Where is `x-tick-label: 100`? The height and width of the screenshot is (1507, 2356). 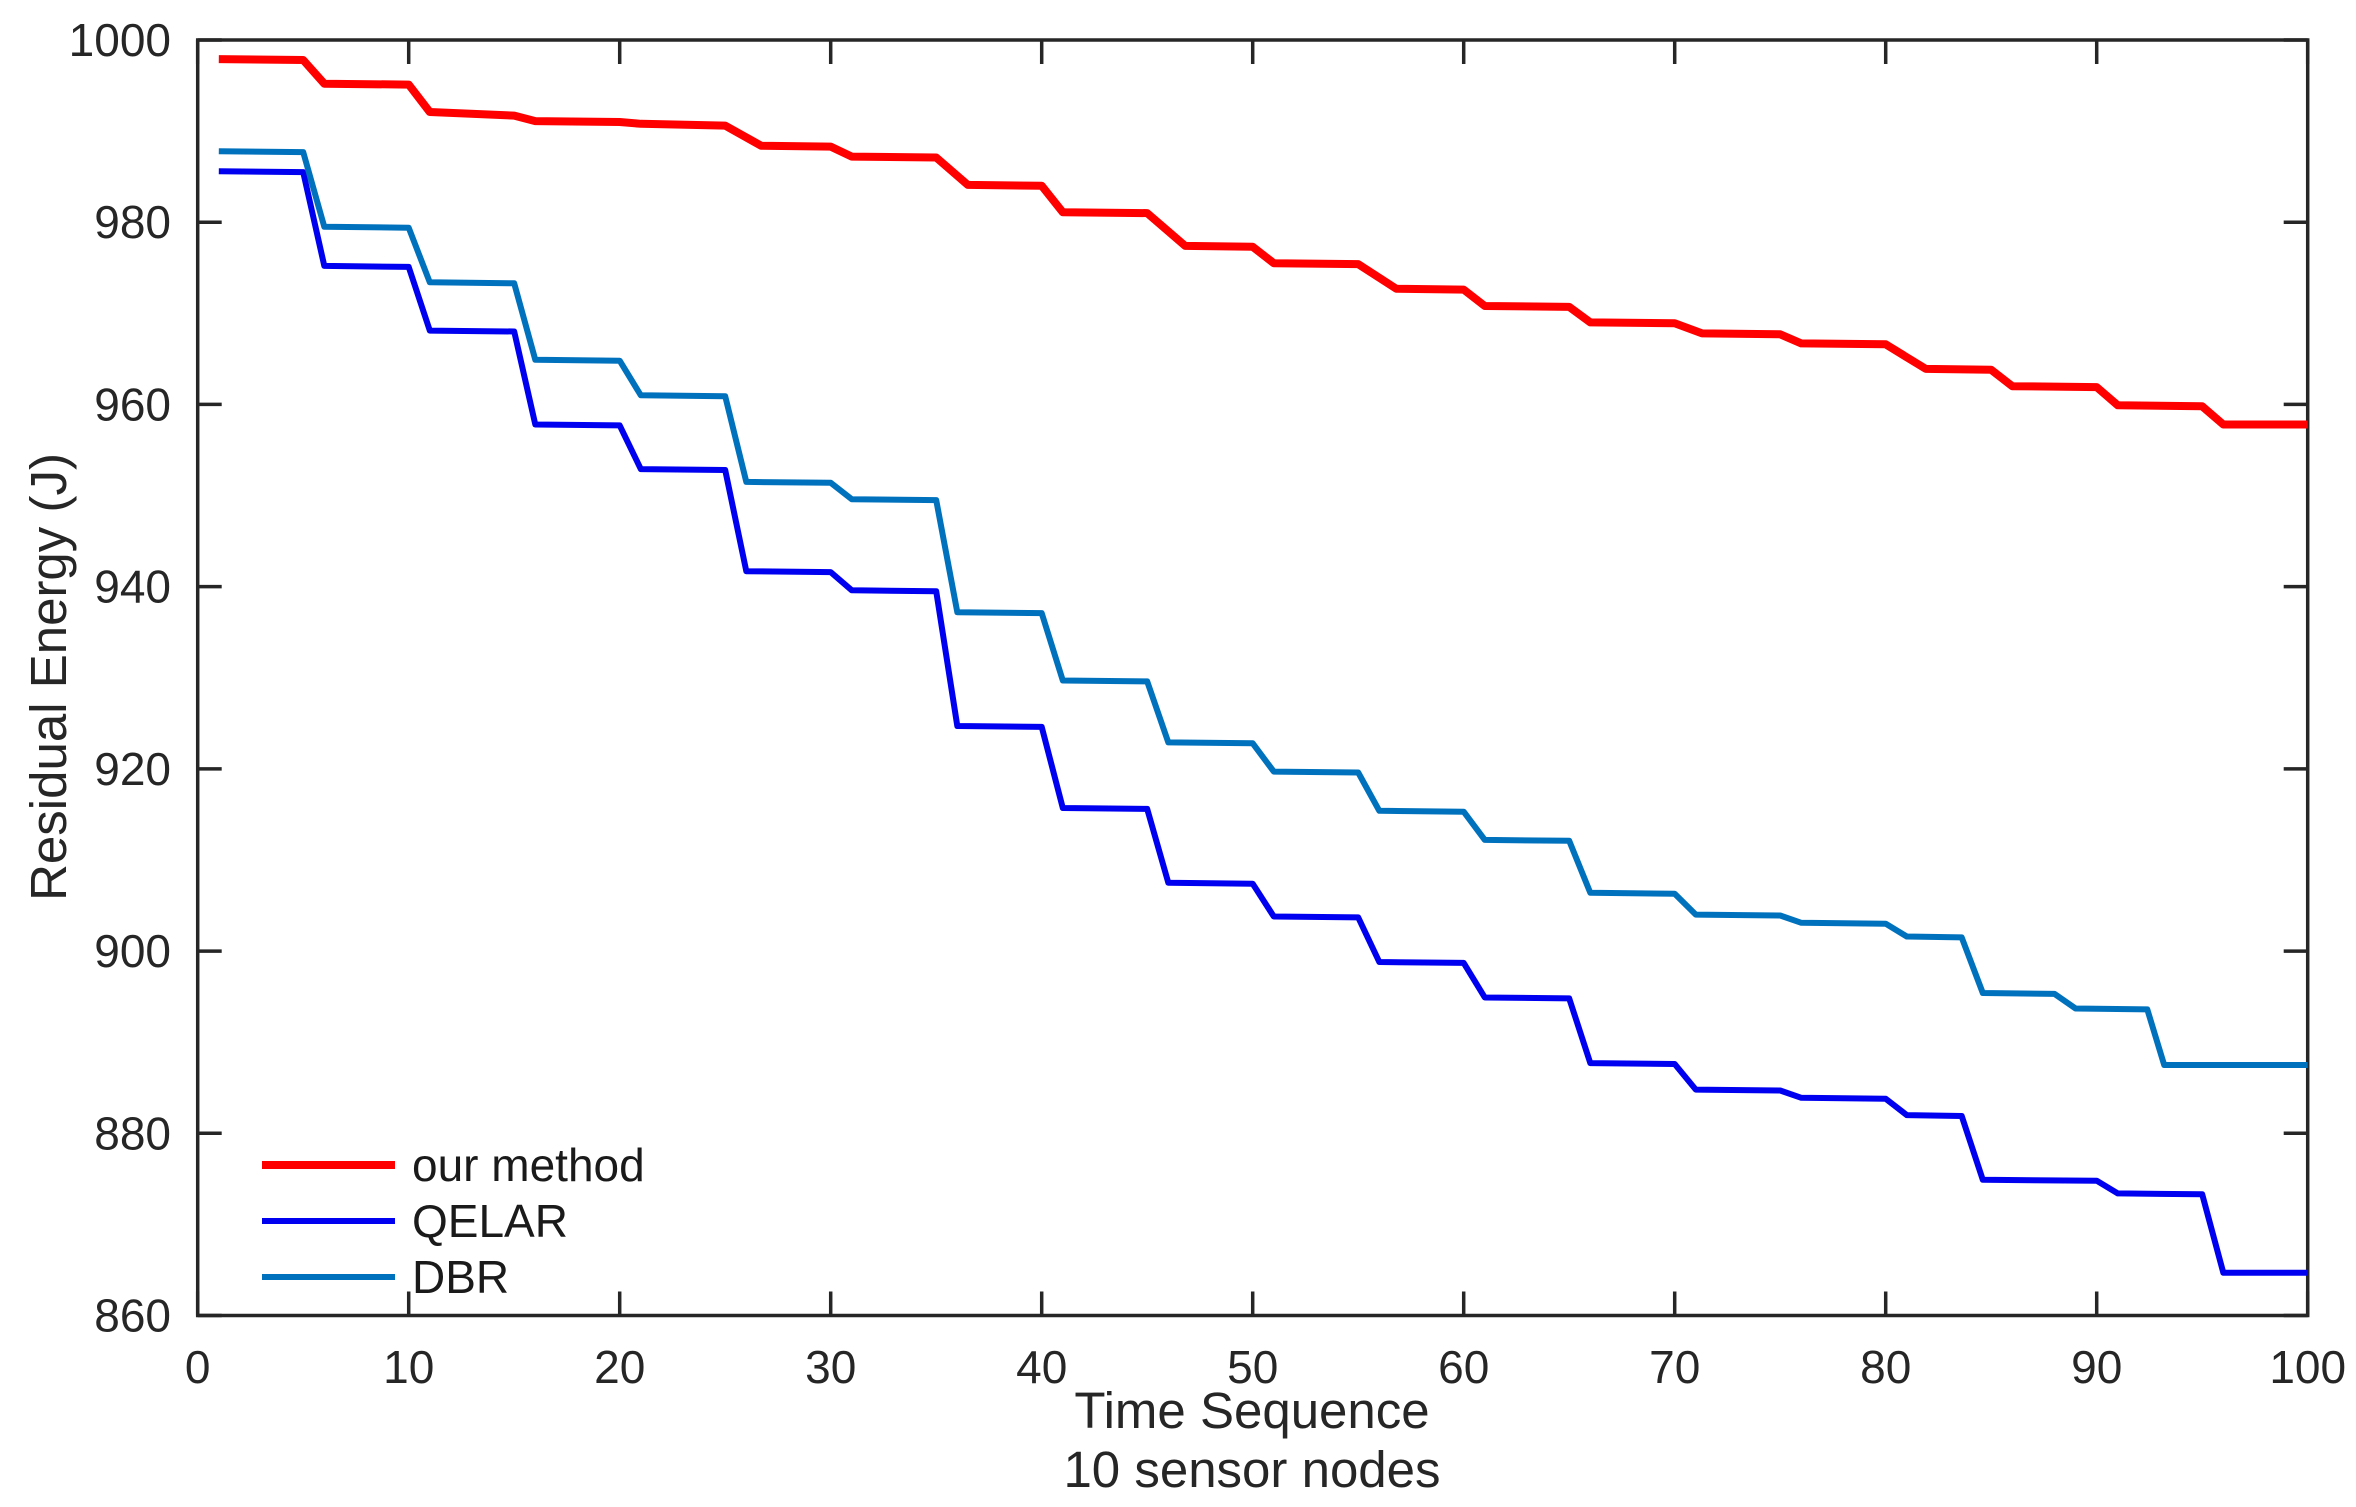
x-tick-label: 100 is located at coordinates (2307, 1367).